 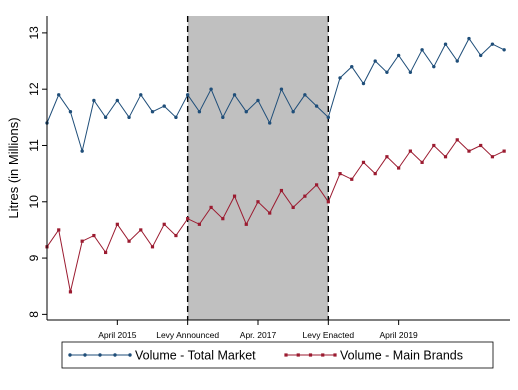 What do you see at coordinates (401, 356) in the screenshot?
I see `legend-label-2: Volume - Main Brands` at bounding box center [401, 356].